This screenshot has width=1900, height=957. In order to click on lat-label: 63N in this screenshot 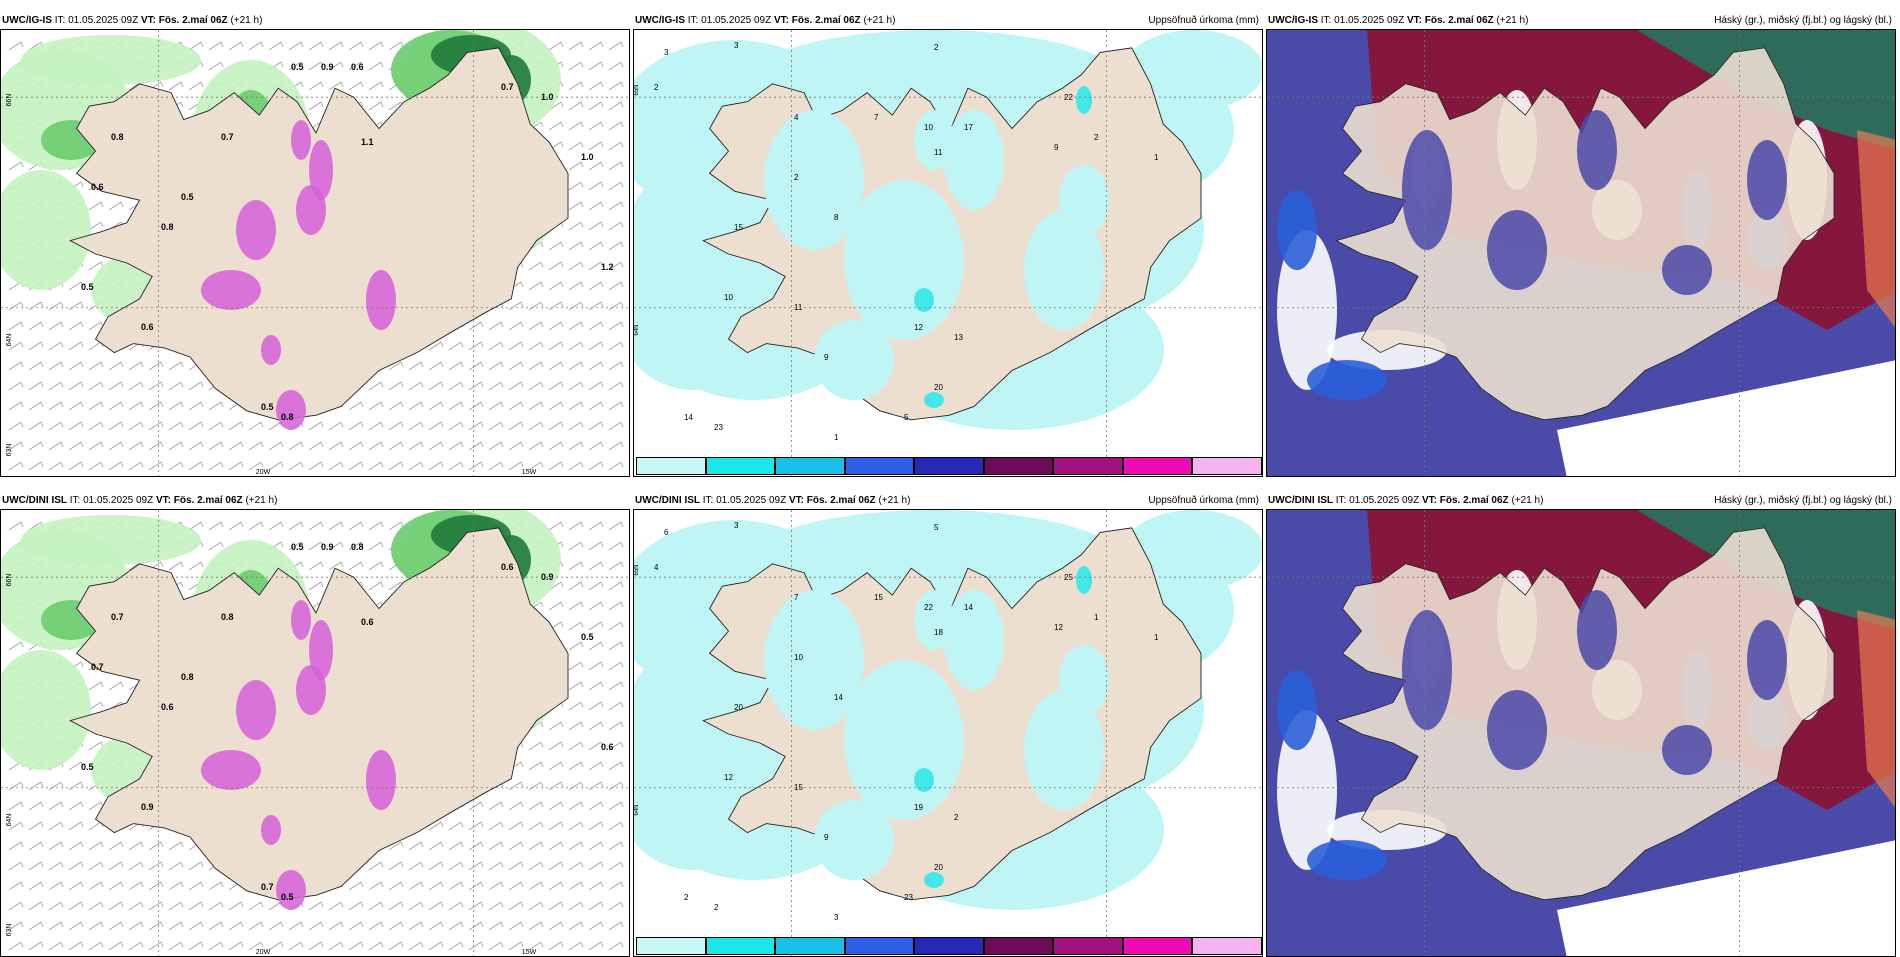, I will do `click(9, 930)`.